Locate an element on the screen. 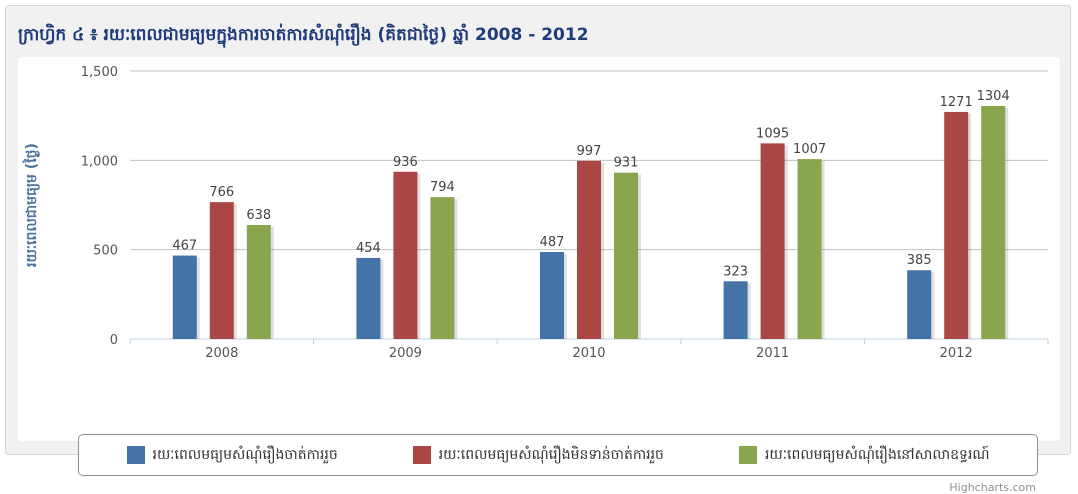  data-label: 638 is located at coordinates (258, 215).